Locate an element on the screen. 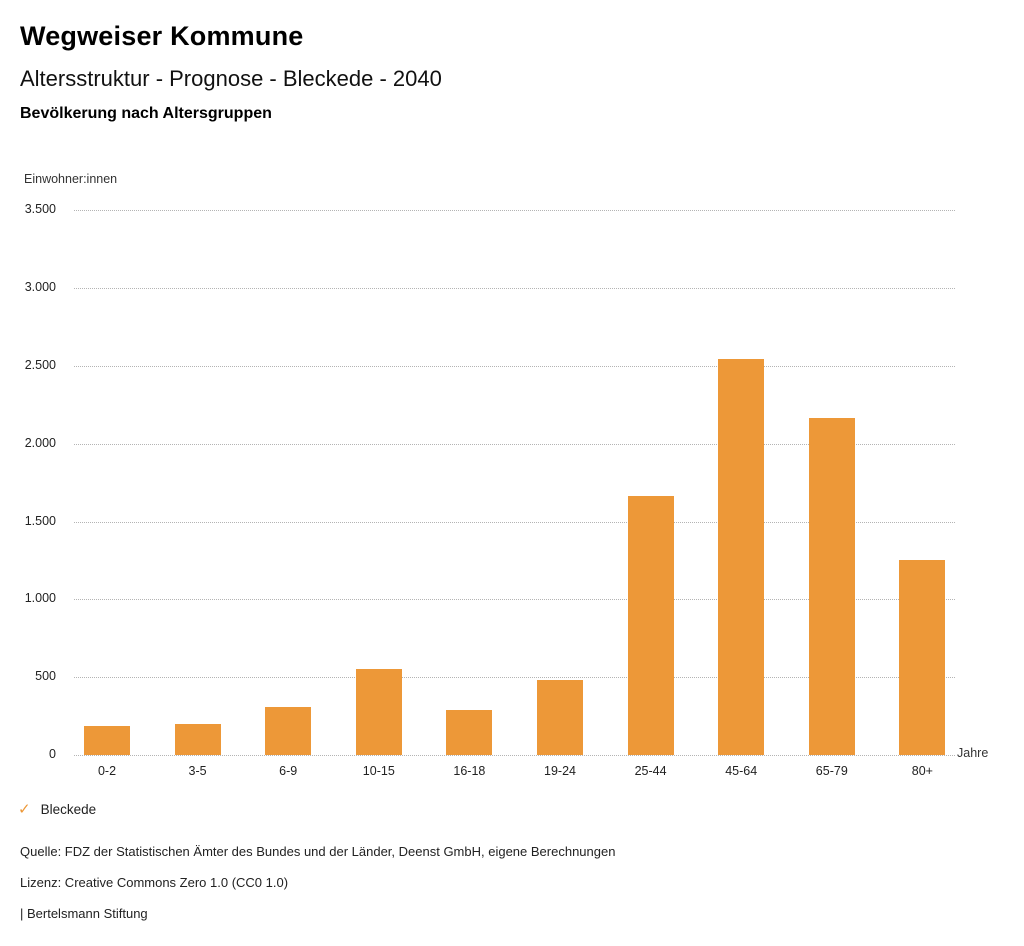 Image resolution: width=1024 pixels, height=946 pixels. x-tick-label-10-15: 10-15 is located at coordinates (378, 771).